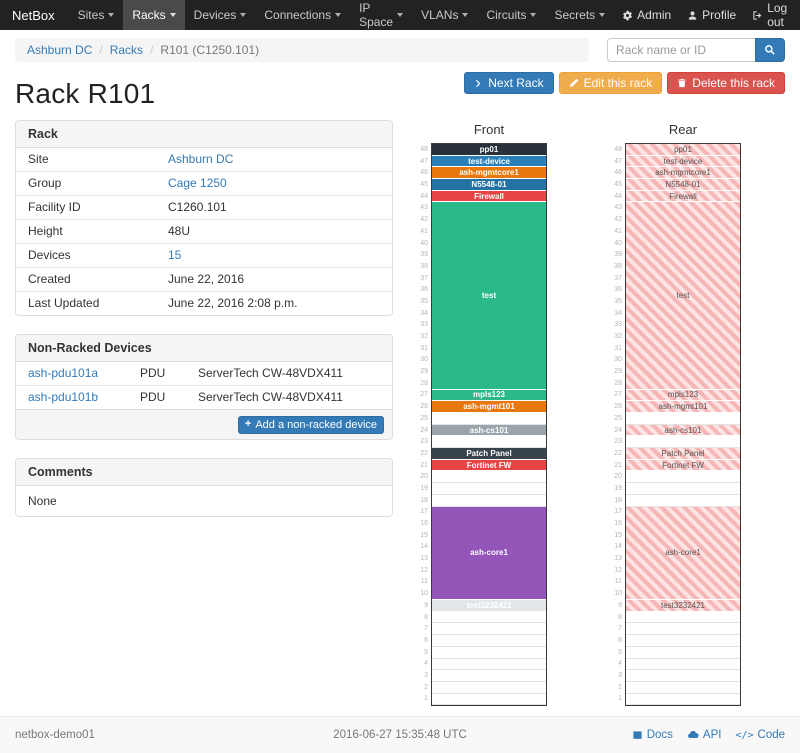 The image size is (800, 753). Describe the element at coordinates (42, 500) in the screenshot. I see `comments-body: None` at that location.